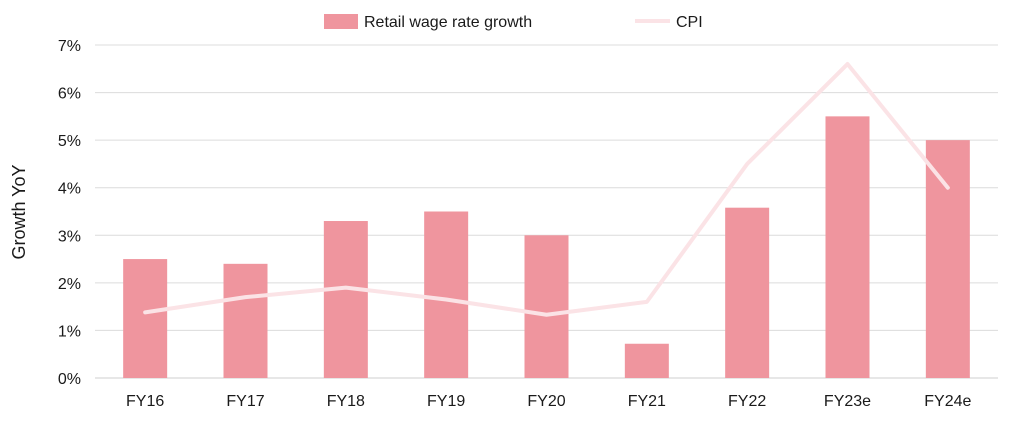  Describe the element at coordinates (947, 401) in the screenshot. I see `x-tick-label: FY24e` at that location.